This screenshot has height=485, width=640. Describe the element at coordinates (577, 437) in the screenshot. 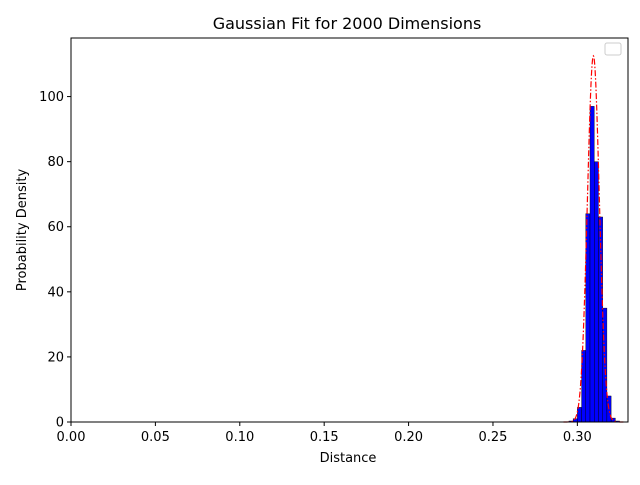

I see `x-tick-label: 0.30` at that location.